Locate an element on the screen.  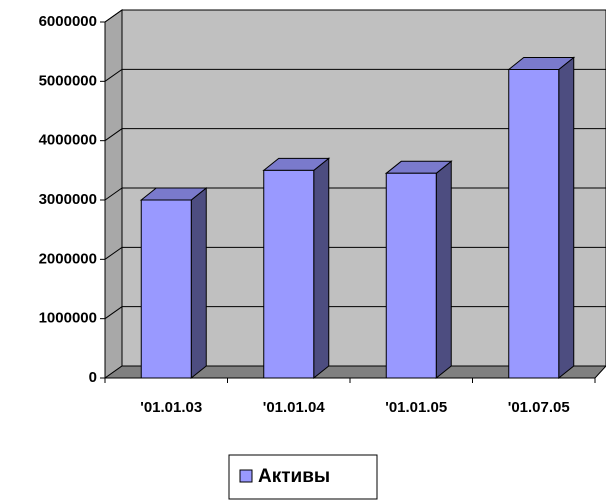
y-tick-label: 3000000 is located at coordinates (68, 199).